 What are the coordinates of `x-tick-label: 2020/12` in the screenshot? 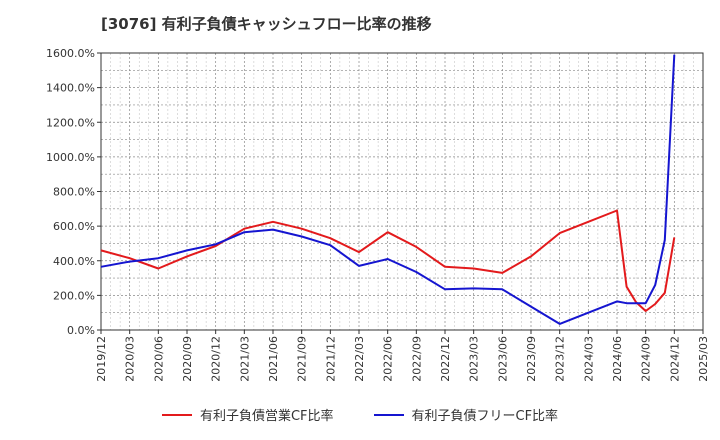 It's located at (216, 359).